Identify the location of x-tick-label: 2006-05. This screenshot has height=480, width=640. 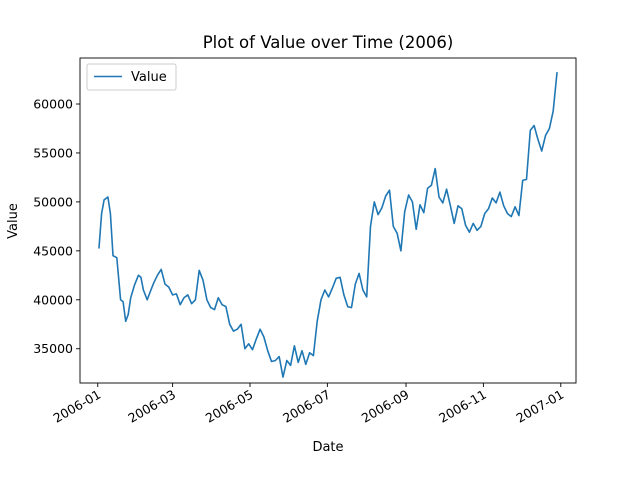
(229, 406).